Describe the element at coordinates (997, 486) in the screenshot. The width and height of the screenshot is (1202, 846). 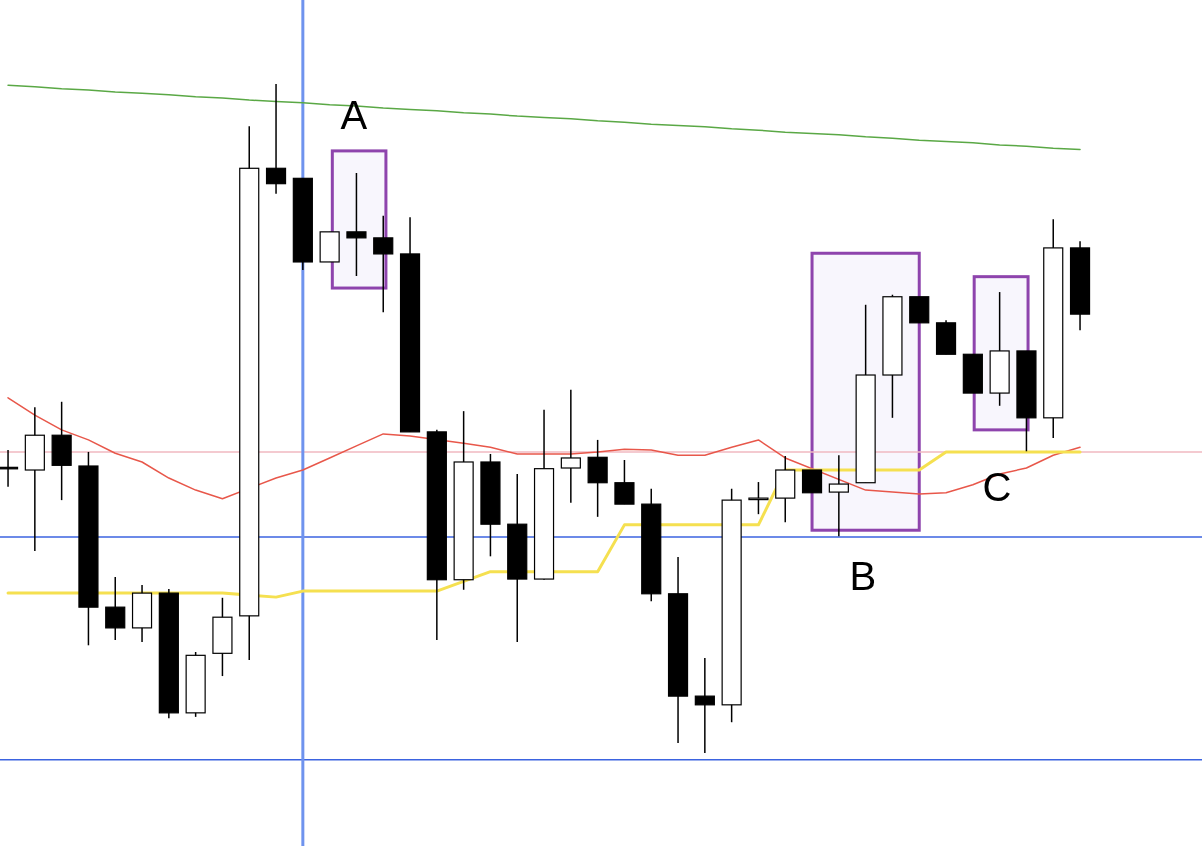
I see `annotation: C` at that location.